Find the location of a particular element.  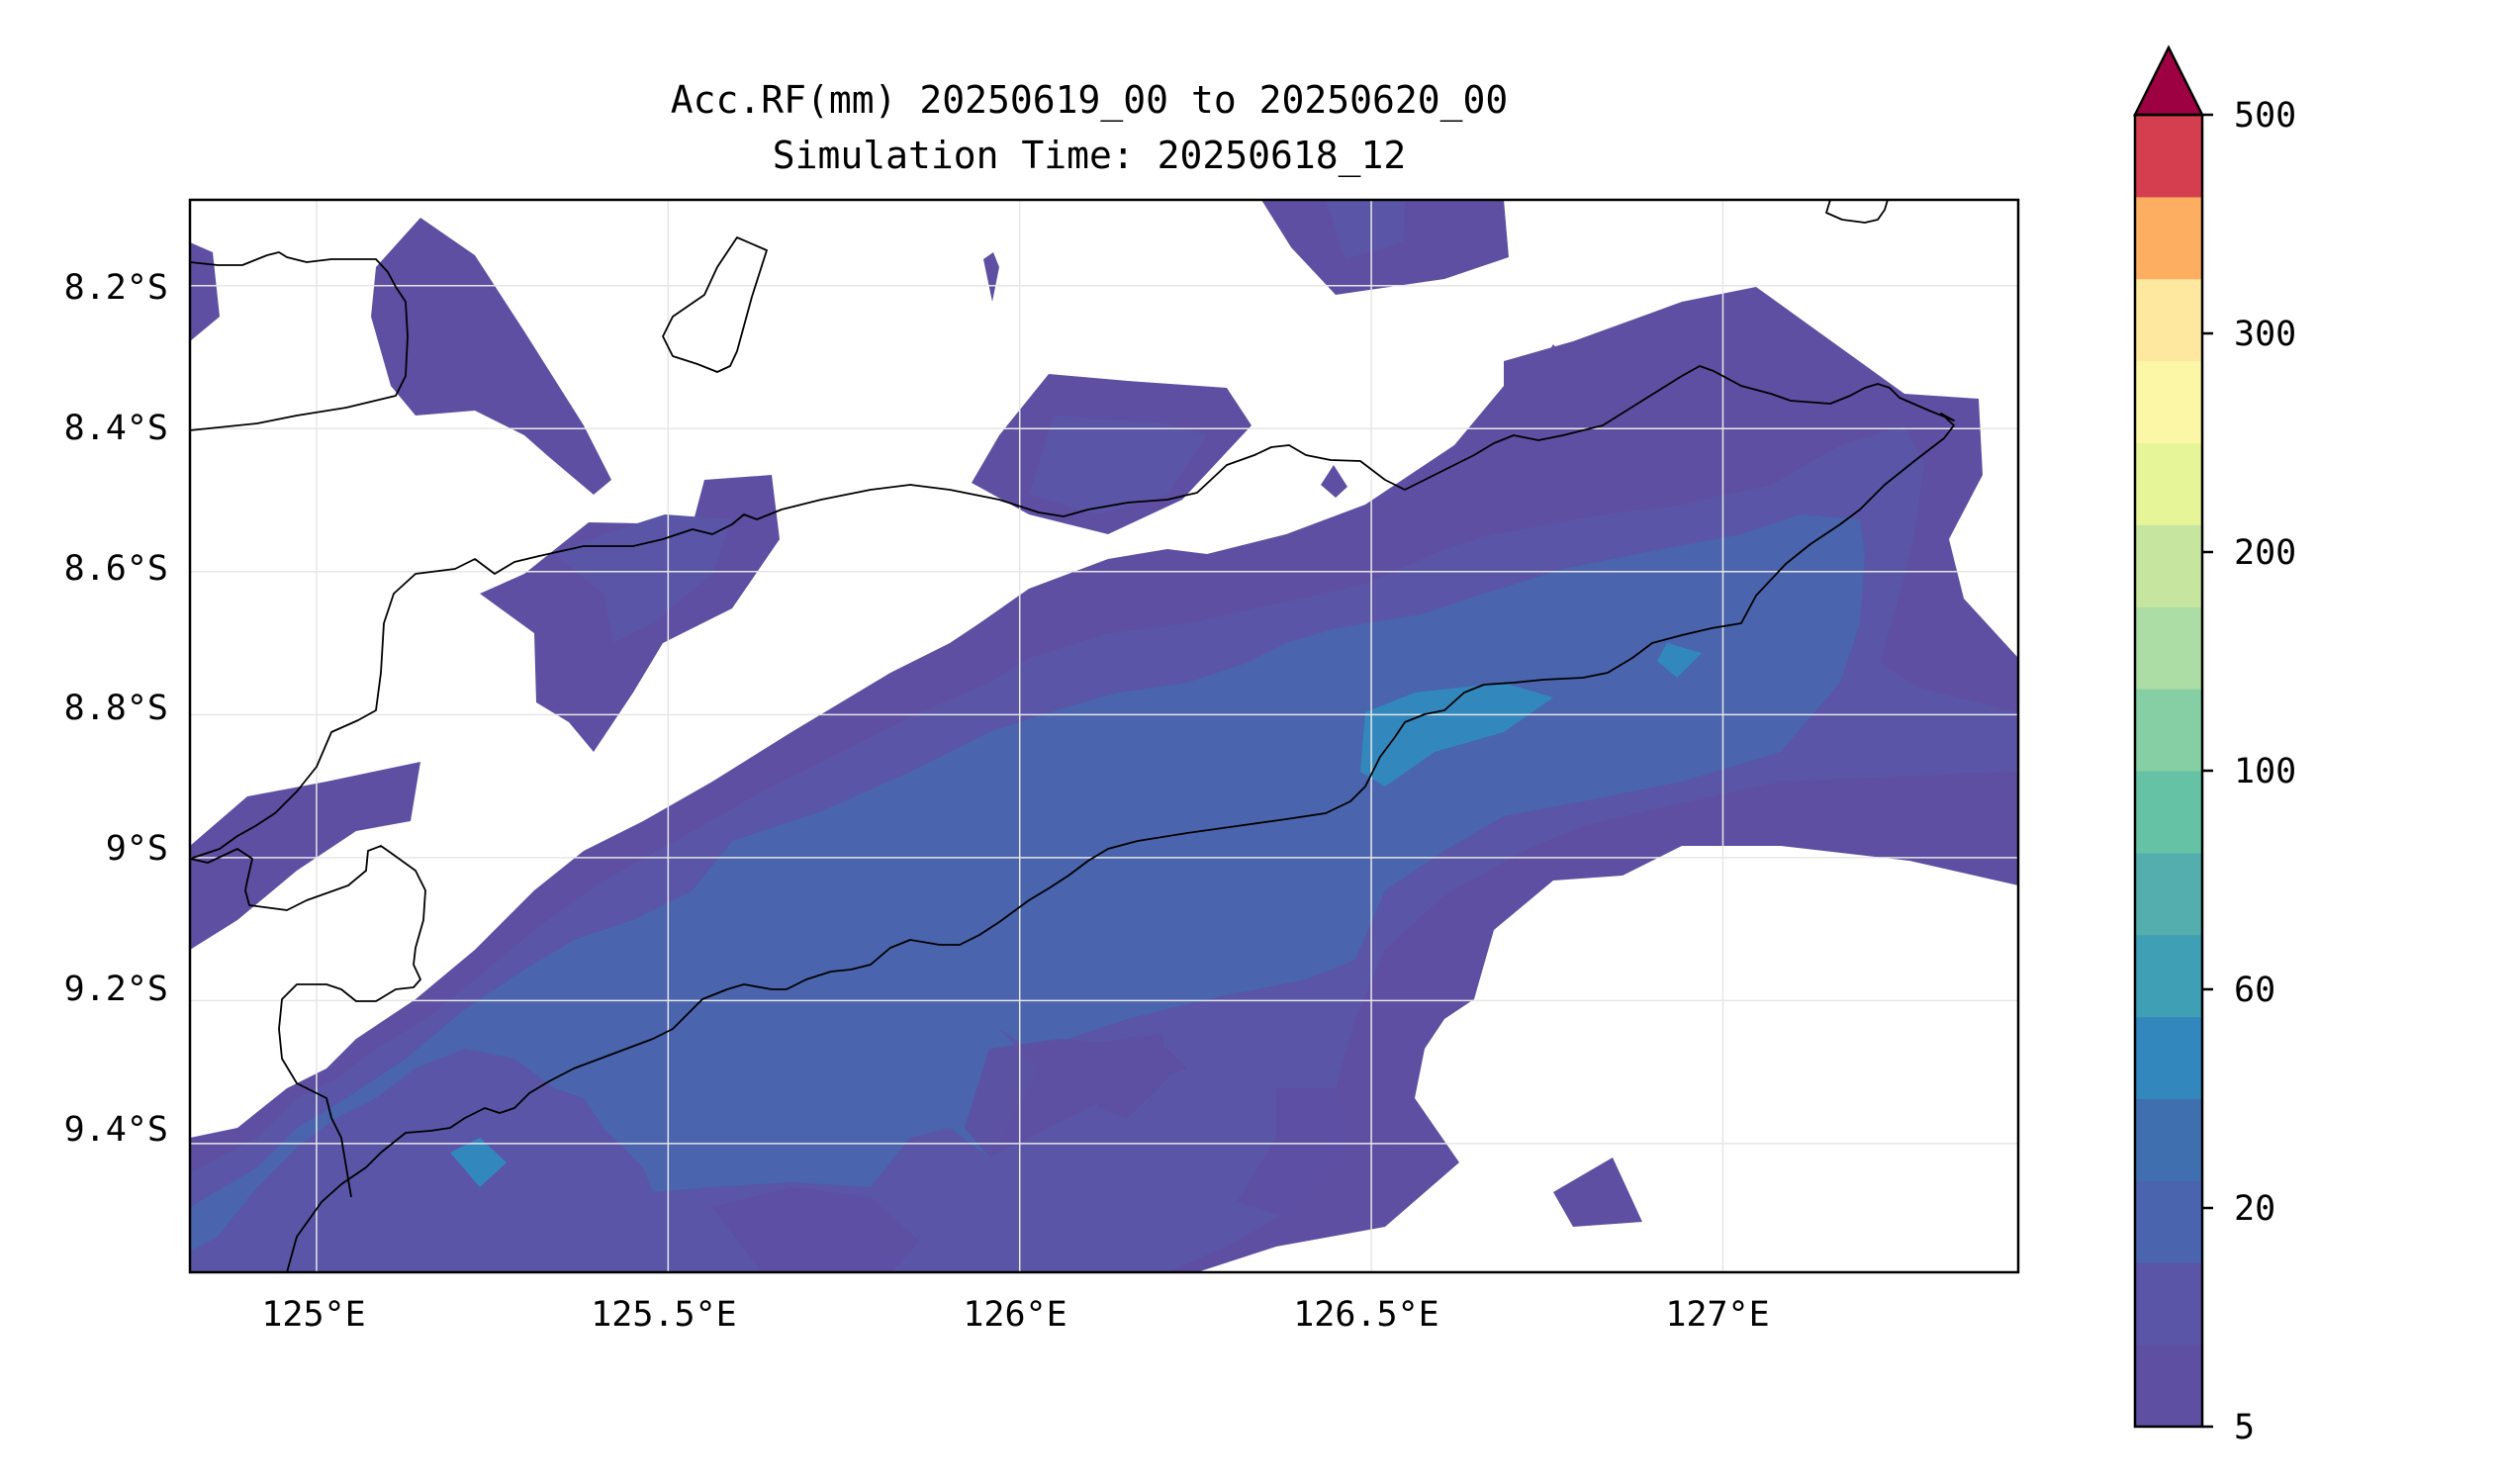

y-tick-label: 9.2°S is located at coordinates (116, 989).